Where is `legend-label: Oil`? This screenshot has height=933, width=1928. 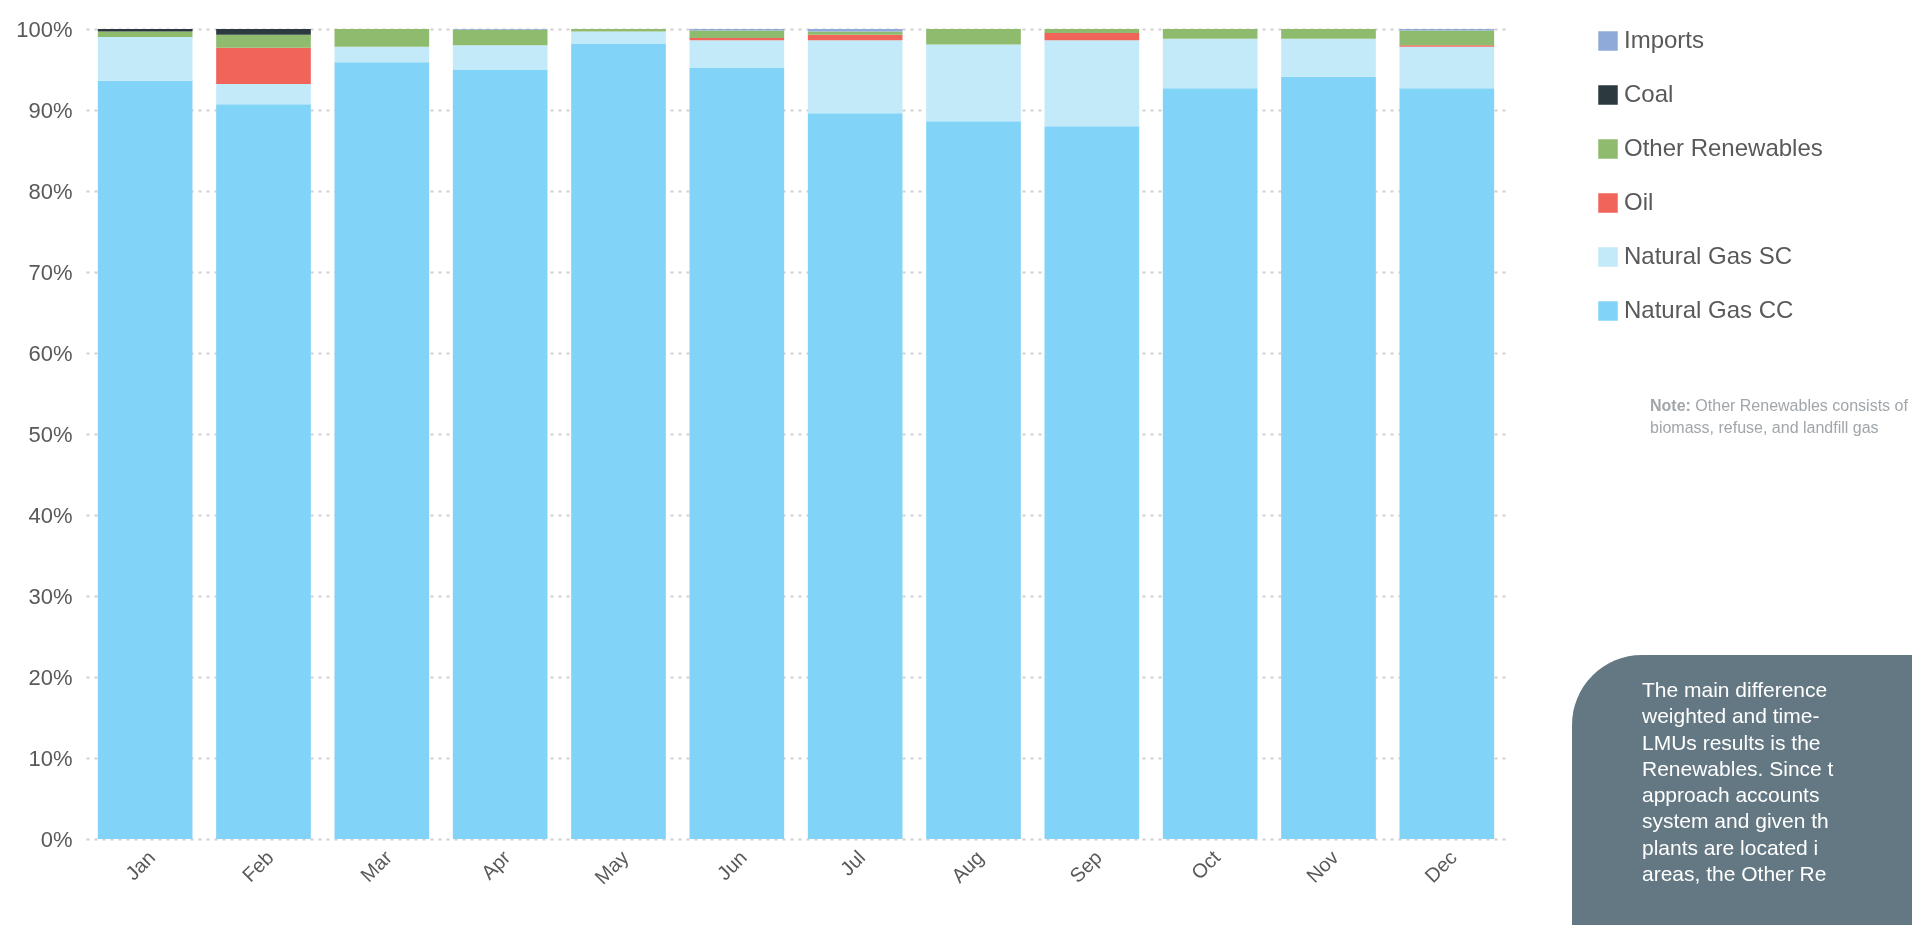 legend-label: Oil is located at coordinates (1639, 201).